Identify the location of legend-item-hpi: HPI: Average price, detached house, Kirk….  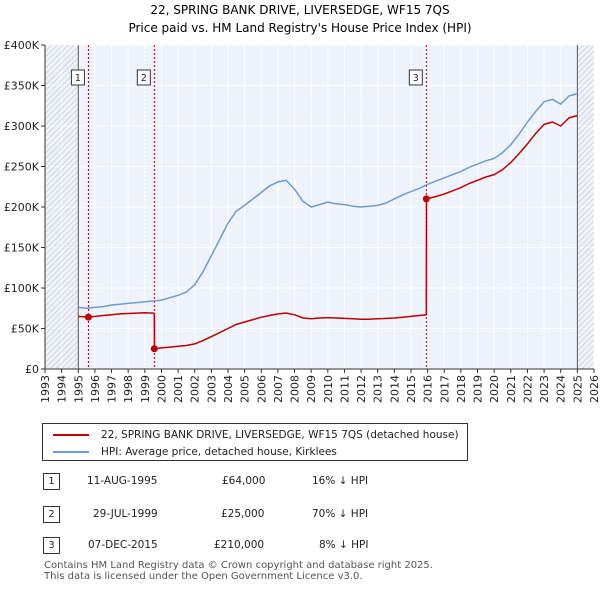
(195, 452).